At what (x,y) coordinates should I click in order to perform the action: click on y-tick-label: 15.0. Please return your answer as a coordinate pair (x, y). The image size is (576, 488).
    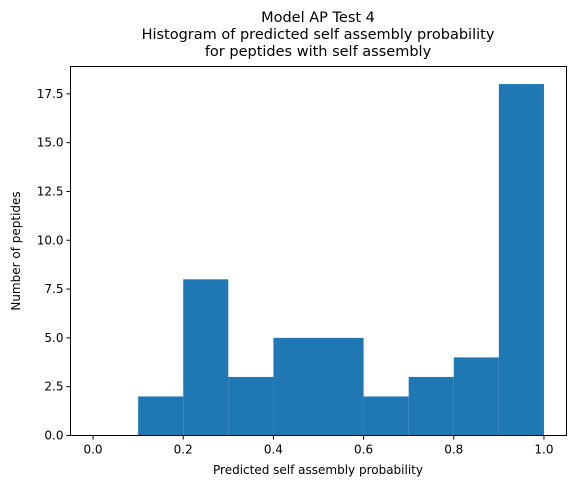
    Looking at the image, I should click on (50, 143).